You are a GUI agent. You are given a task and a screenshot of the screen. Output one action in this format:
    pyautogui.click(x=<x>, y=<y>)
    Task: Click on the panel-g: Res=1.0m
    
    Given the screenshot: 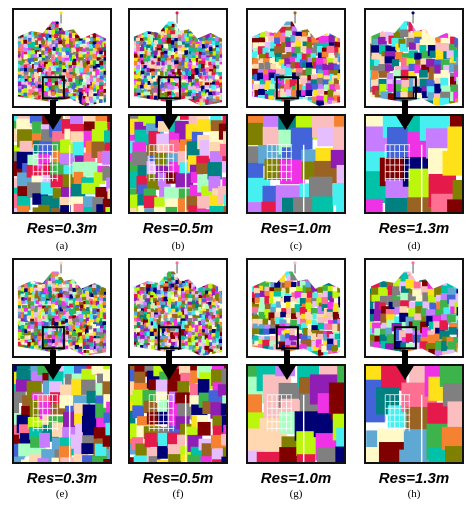 What is the action you would take?
    pyautogui.click(x=296, y=374)
    